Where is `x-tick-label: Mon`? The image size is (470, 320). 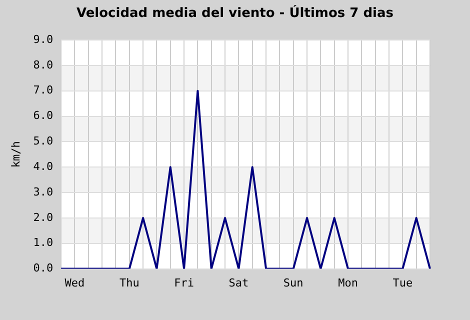
x-tick-label: Mon is located at coordinates (348, 283).